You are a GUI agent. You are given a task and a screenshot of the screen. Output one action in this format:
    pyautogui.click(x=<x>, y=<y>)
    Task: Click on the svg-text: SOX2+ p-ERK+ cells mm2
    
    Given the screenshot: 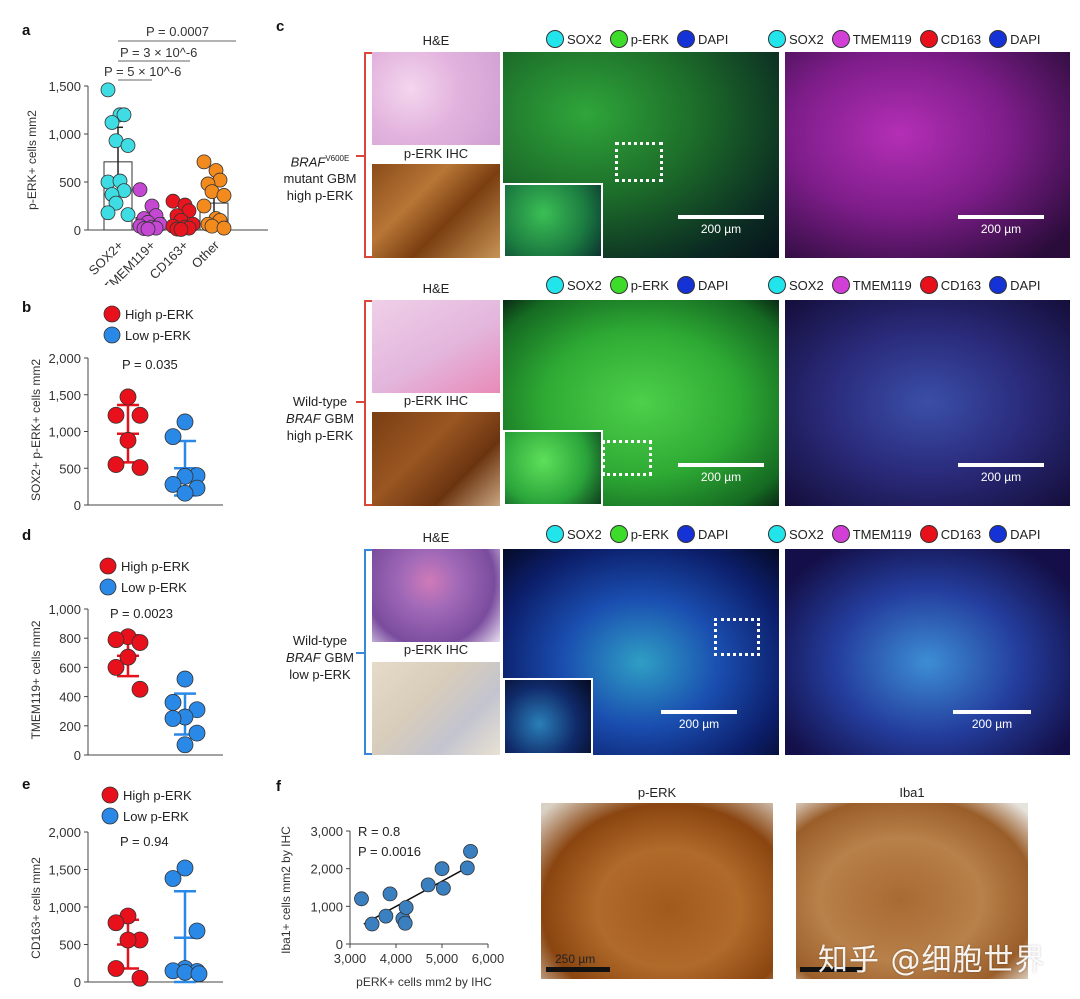 What is the action you would take?
    pyautogui.click(x=36, y=430)
    